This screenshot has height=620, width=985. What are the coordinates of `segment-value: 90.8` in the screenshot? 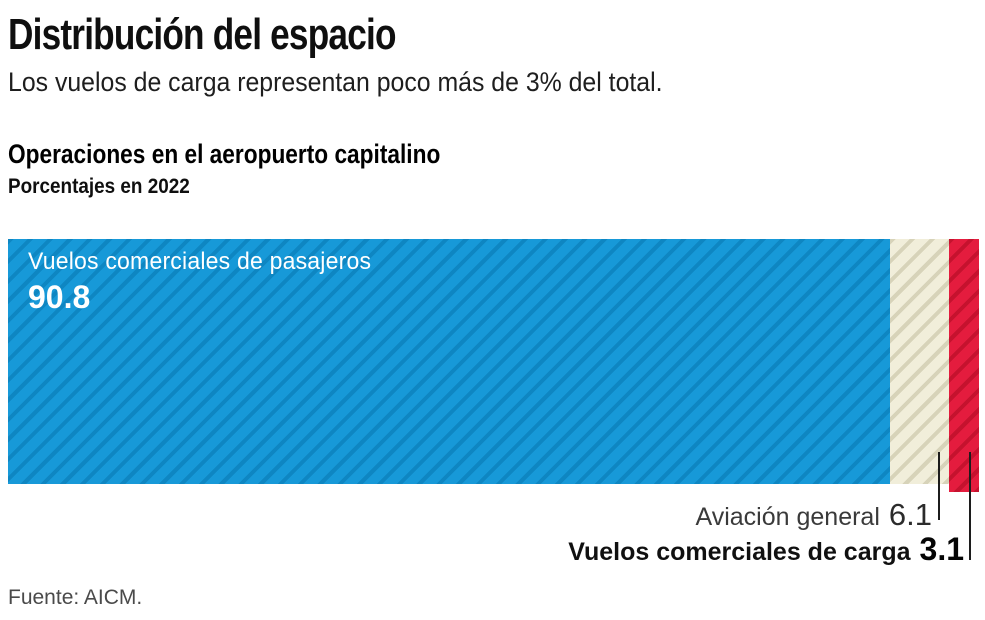 It's located at (59, 297).